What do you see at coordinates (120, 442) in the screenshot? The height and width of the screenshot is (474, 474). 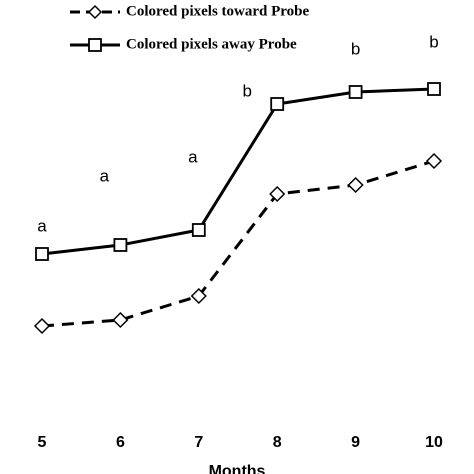 I see `x-tick-label: 6` at bounding box center [120, 442].